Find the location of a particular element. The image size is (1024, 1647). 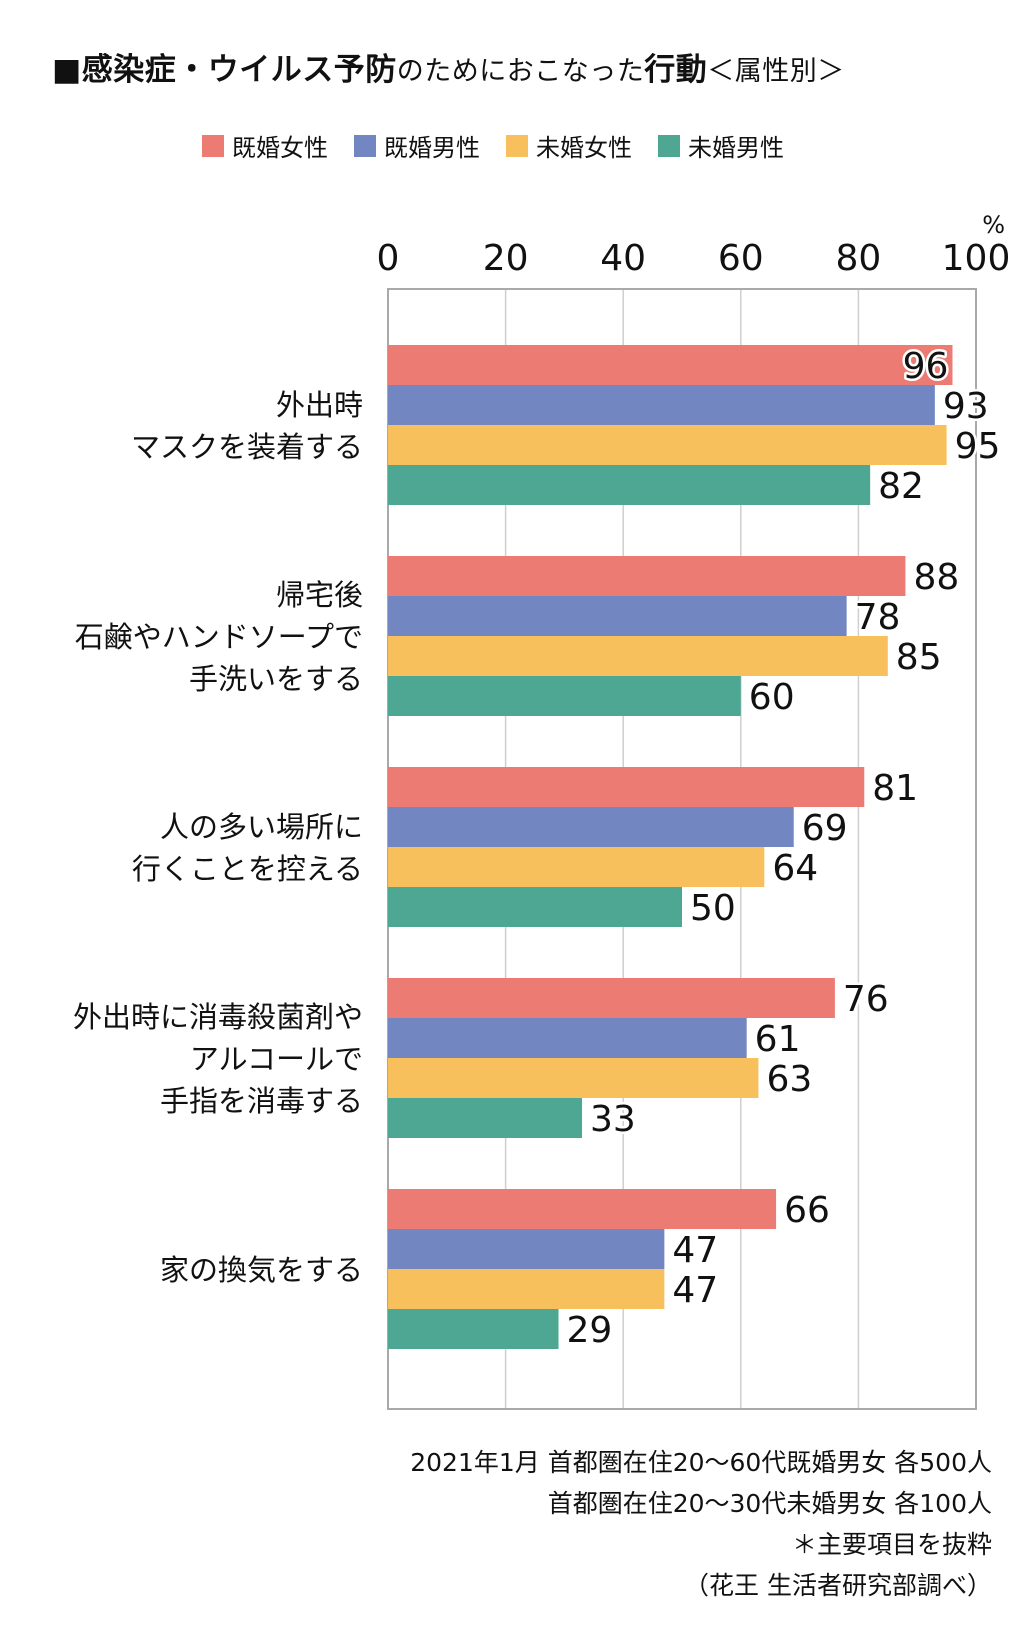

x-tick-label: 40 is located at coordinates (623, 258).